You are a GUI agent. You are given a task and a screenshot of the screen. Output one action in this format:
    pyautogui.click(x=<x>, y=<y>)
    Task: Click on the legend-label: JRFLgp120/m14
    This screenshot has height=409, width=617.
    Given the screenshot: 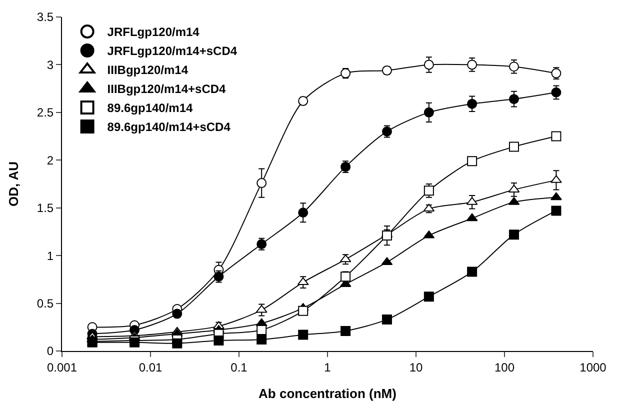 What is the action you would take?
    pyautogui.click(x=153, y=32)
    